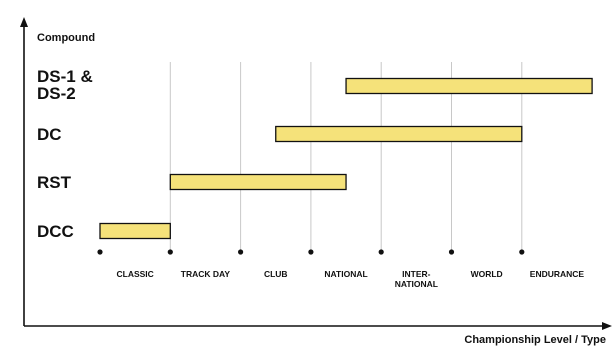  What do you see at coordinates (65, 154) in the screenshot?
I see `compound-labels: DS-1 & DS-2 DC RST DCC` at bounding box center [65, 154].